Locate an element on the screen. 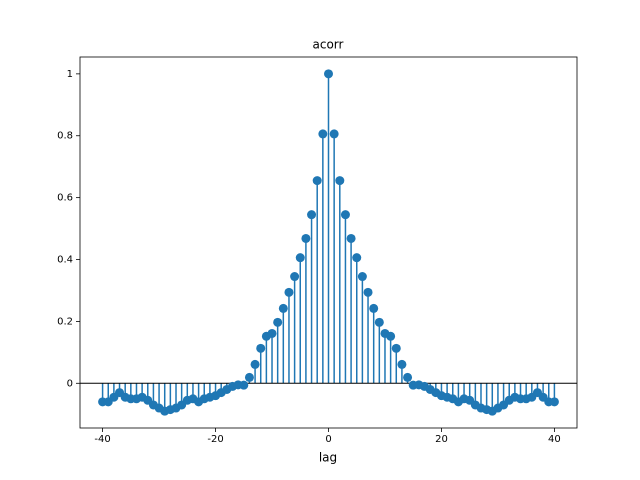  x-tick-label: -40 is located at coordinates (102, 439).